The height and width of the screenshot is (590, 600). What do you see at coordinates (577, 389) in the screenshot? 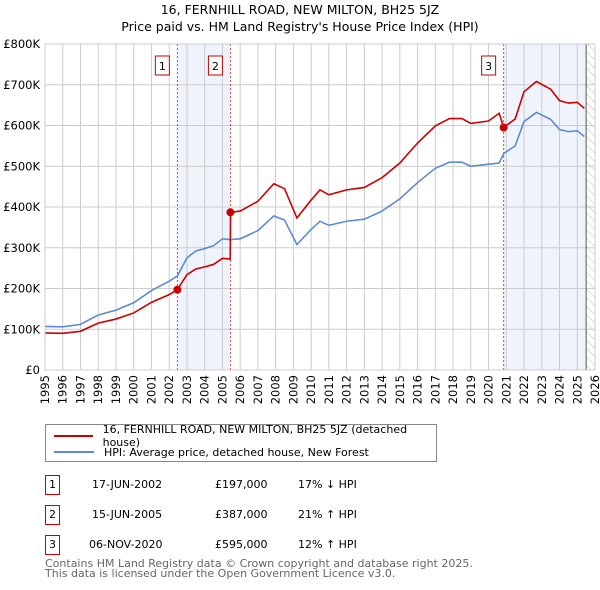
I see `x-tick-label: 2025` at bounding box center [577, 389].